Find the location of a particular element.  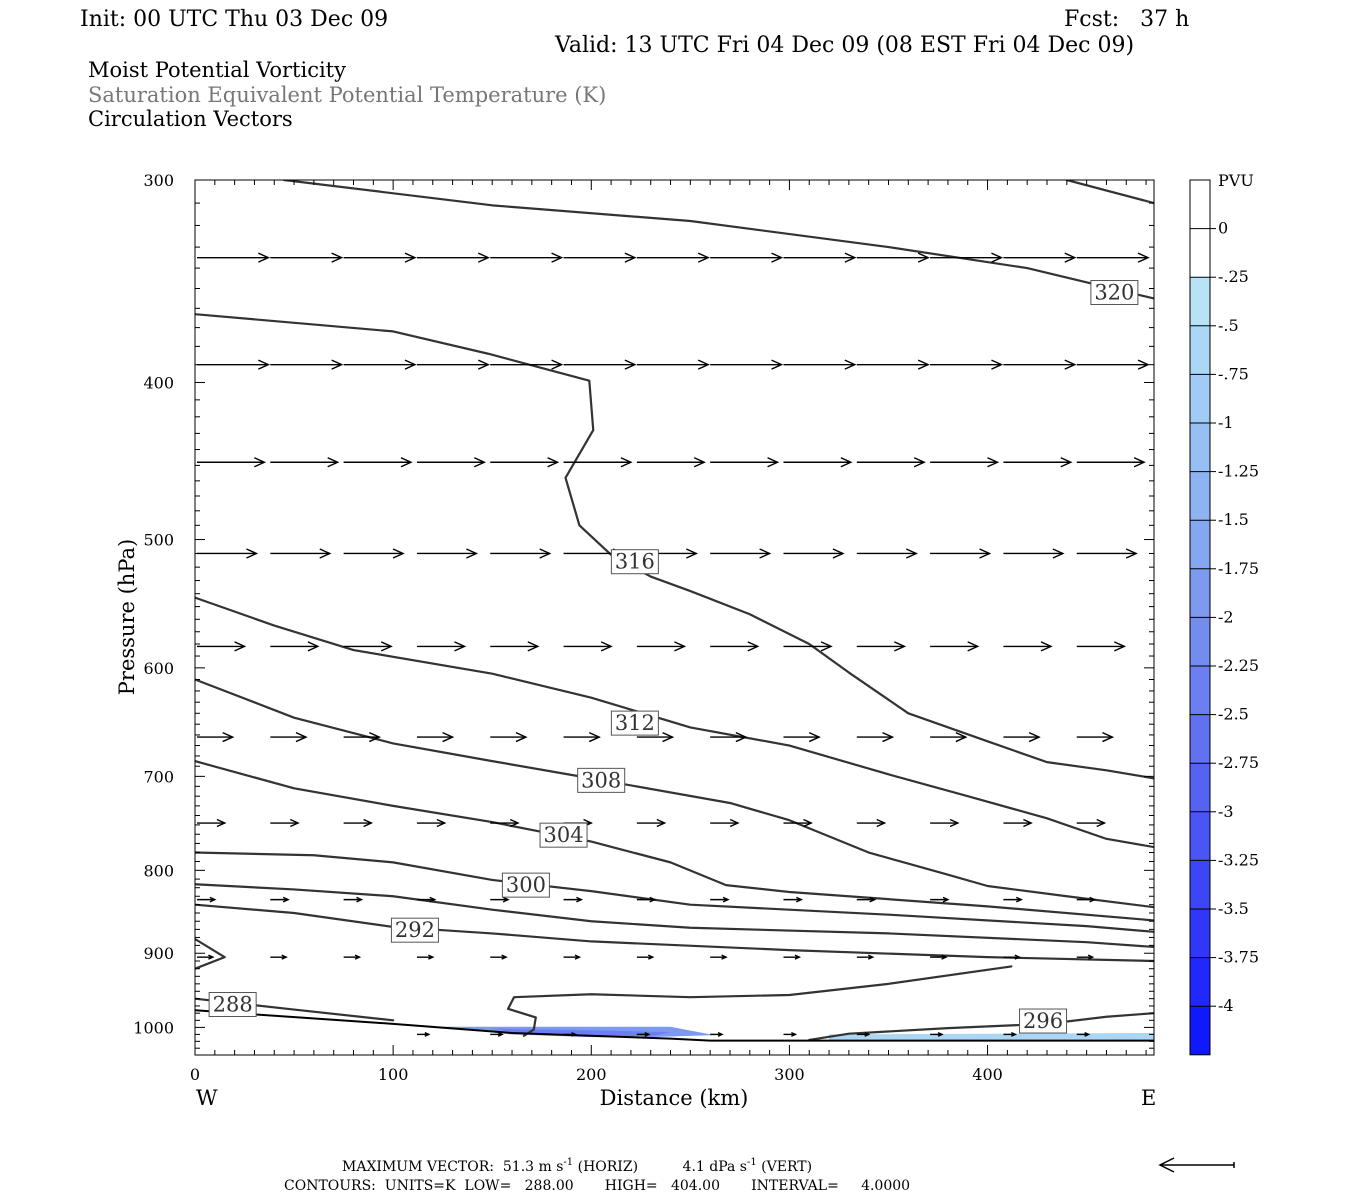

contour-label-text: 288 is located at coordinates (233, 1005).